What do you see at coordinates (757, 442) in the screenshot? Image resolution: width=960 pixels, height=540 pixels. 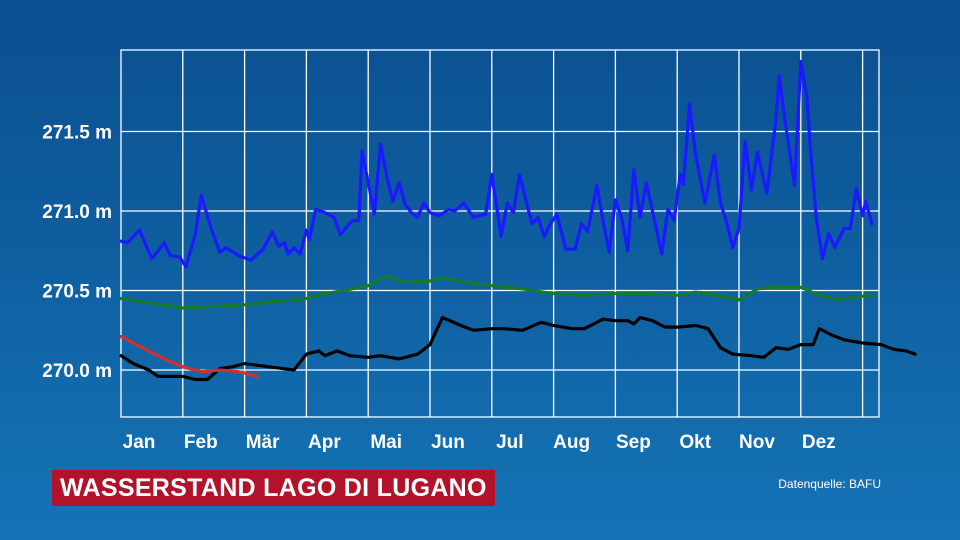 I see `x-tick-label: Nov` at bounding box center [757, 442].